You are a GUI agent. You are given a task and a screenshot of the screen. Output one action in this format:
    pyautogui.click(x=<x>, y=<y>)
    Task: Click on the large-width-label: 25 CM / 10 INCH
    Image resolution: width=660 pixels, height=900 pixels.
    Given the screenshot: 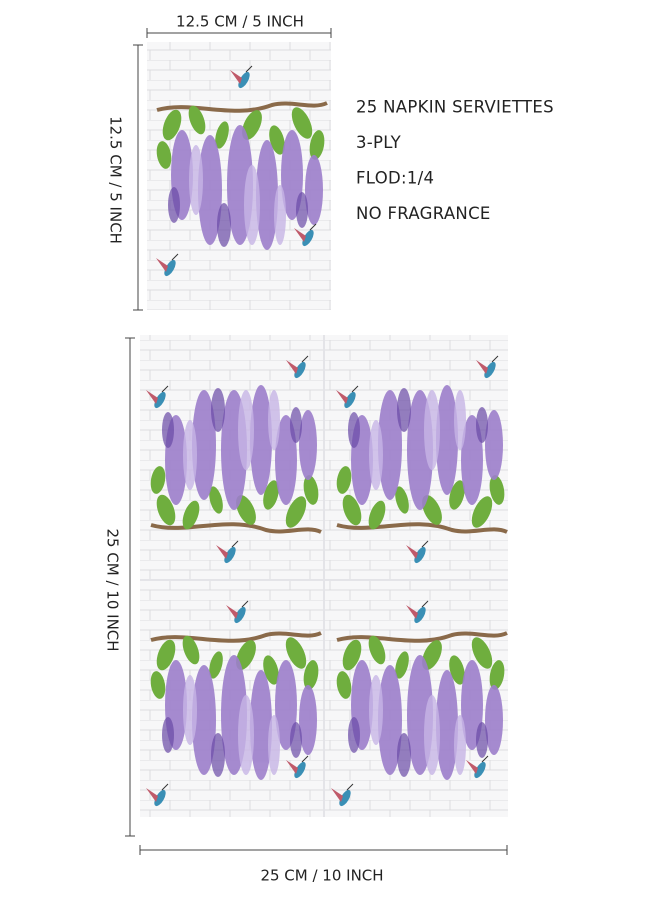 What is the action you would take?
    pyautogui.click(x=321, y=876)
    